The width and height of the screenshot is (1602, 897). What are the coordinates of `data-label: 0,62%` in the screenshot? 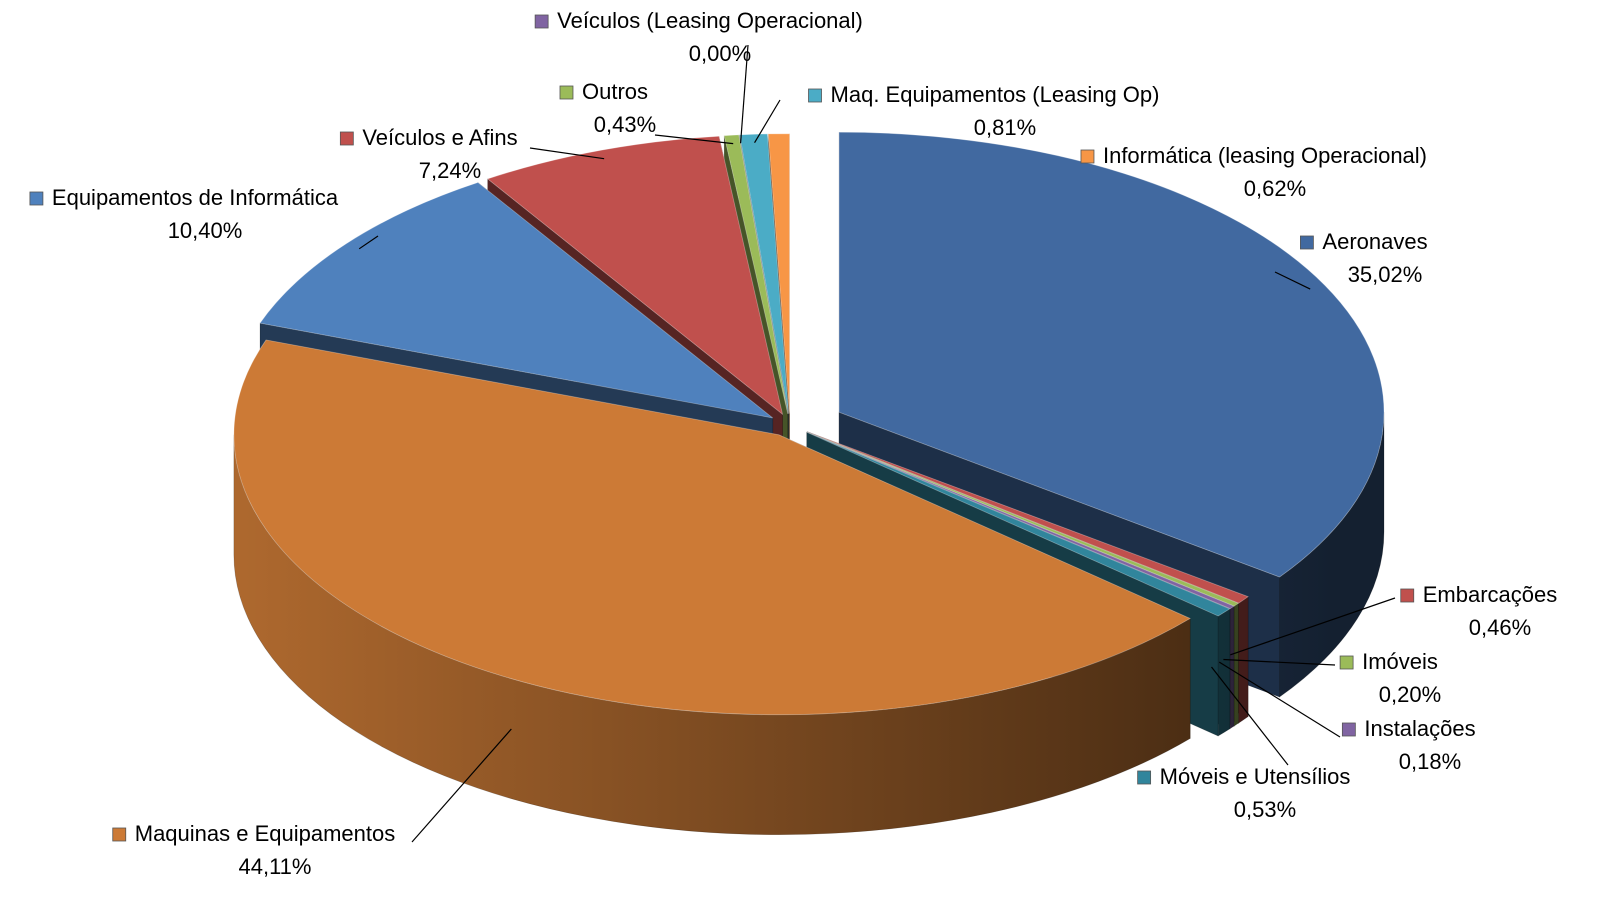 It's located at (1275, 188).